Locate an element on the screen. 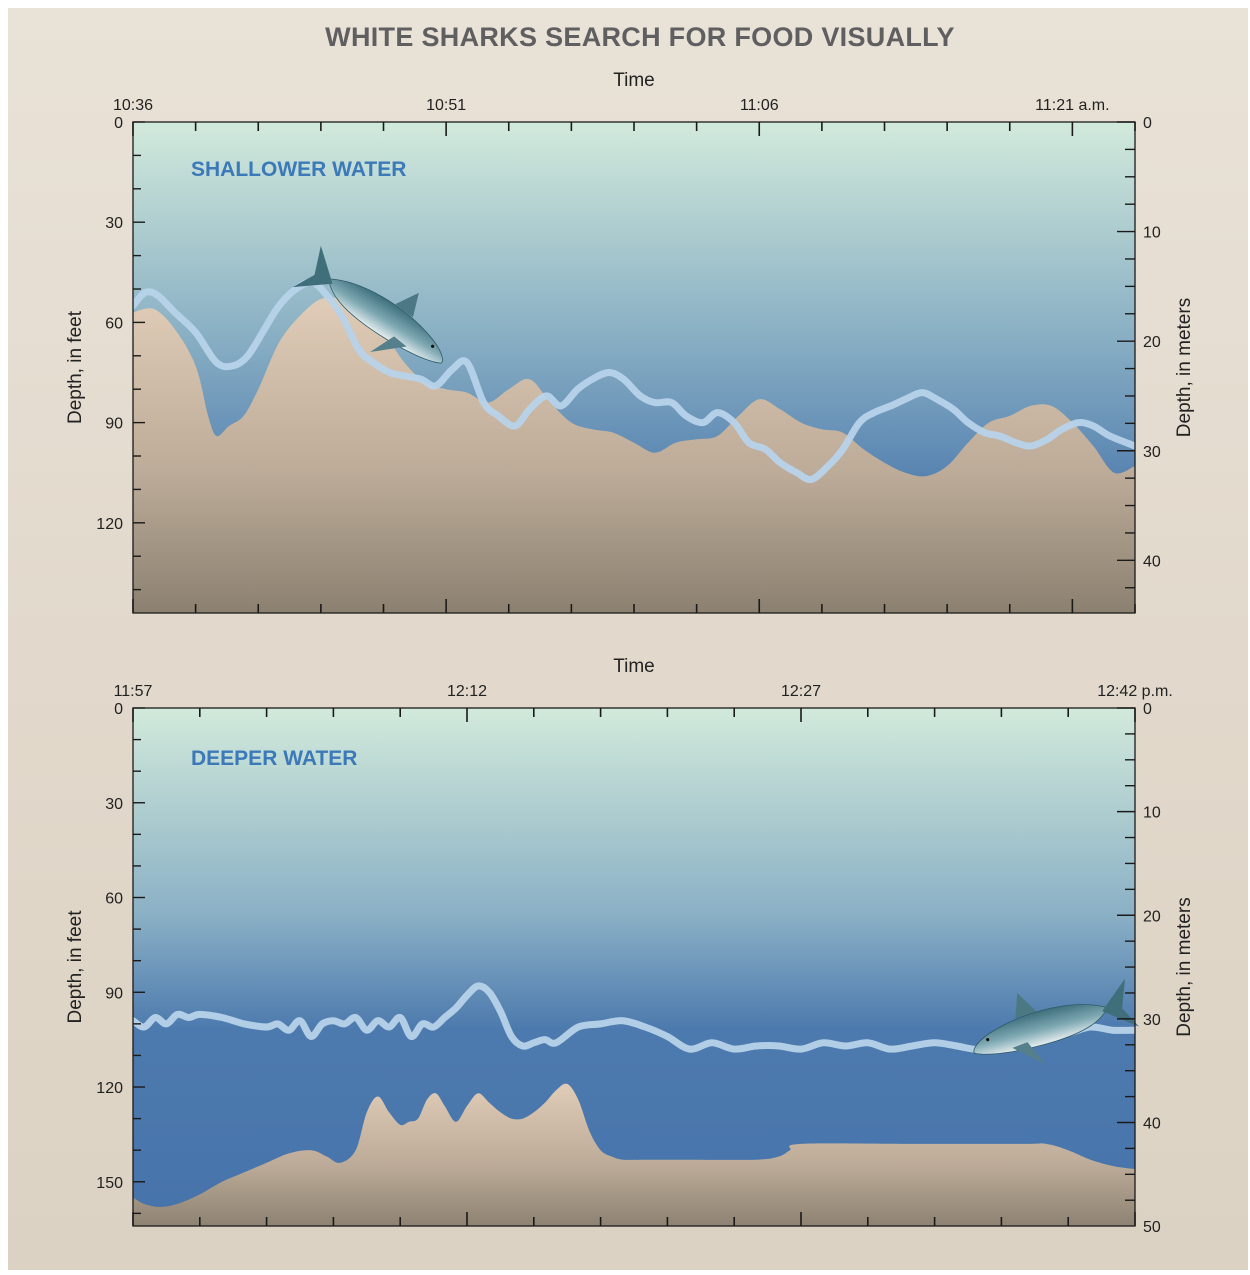  x-tick-label: 10:51 is located at coordinates (446, 105).